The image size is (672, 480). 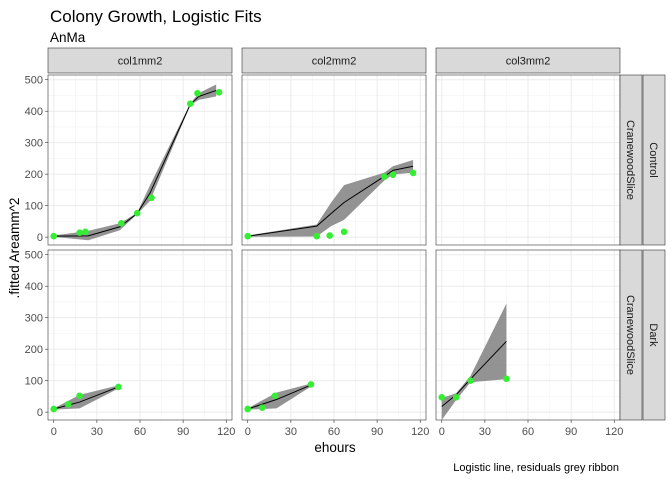 I want to click on row-strip: CranewoodSlice Dark, so click(x=642, y=335).